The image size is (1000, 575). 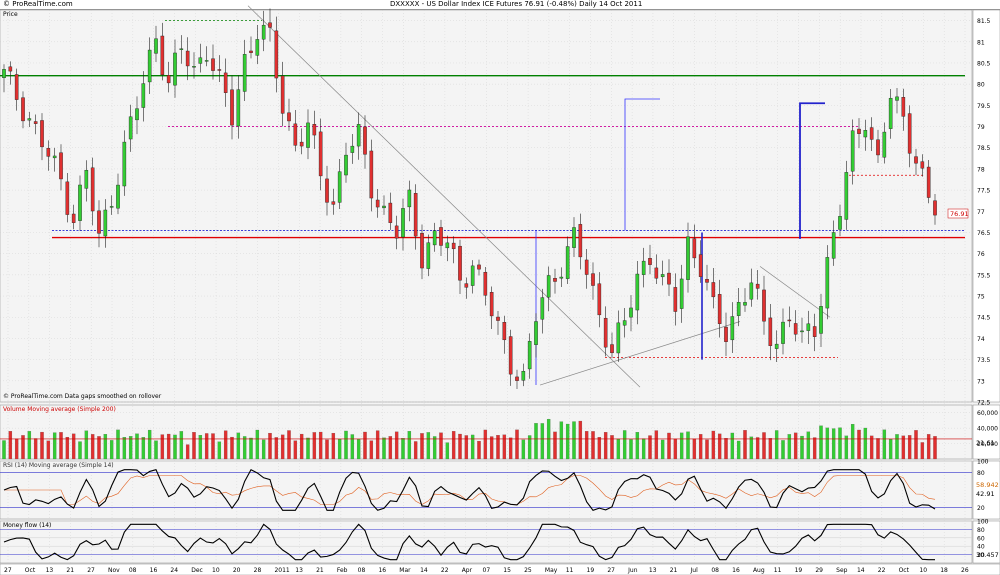 I want to click on volume-tick-label: 40,000, so click(x=987, y=429).